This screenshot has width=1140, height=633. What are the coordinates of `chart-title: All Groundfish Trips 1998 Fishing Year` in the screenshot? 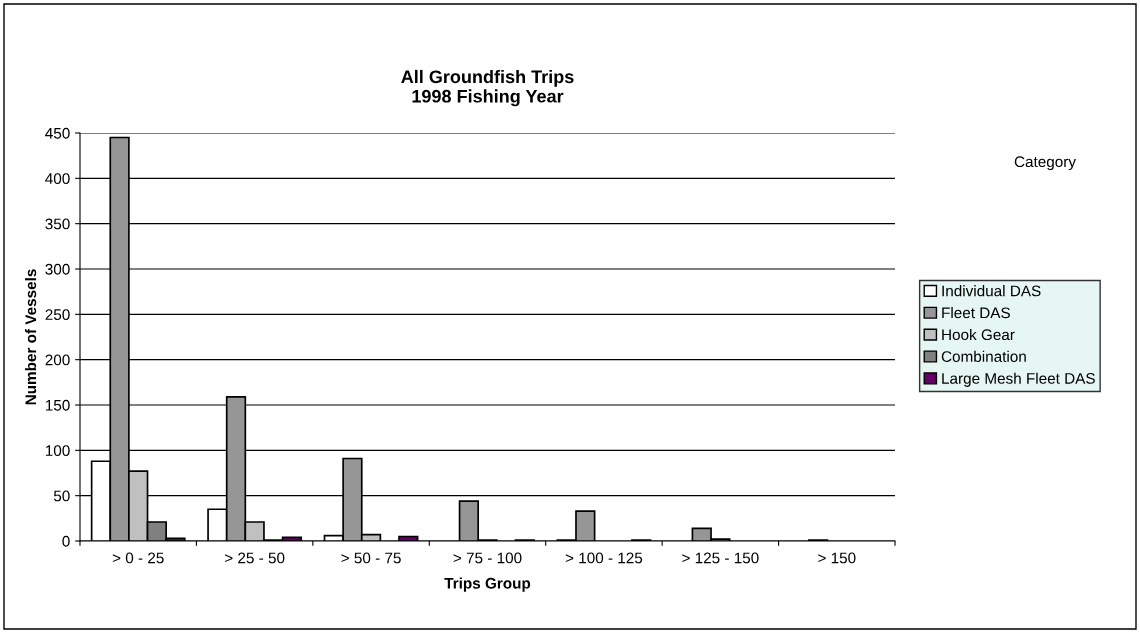 It's located at (487, 88).